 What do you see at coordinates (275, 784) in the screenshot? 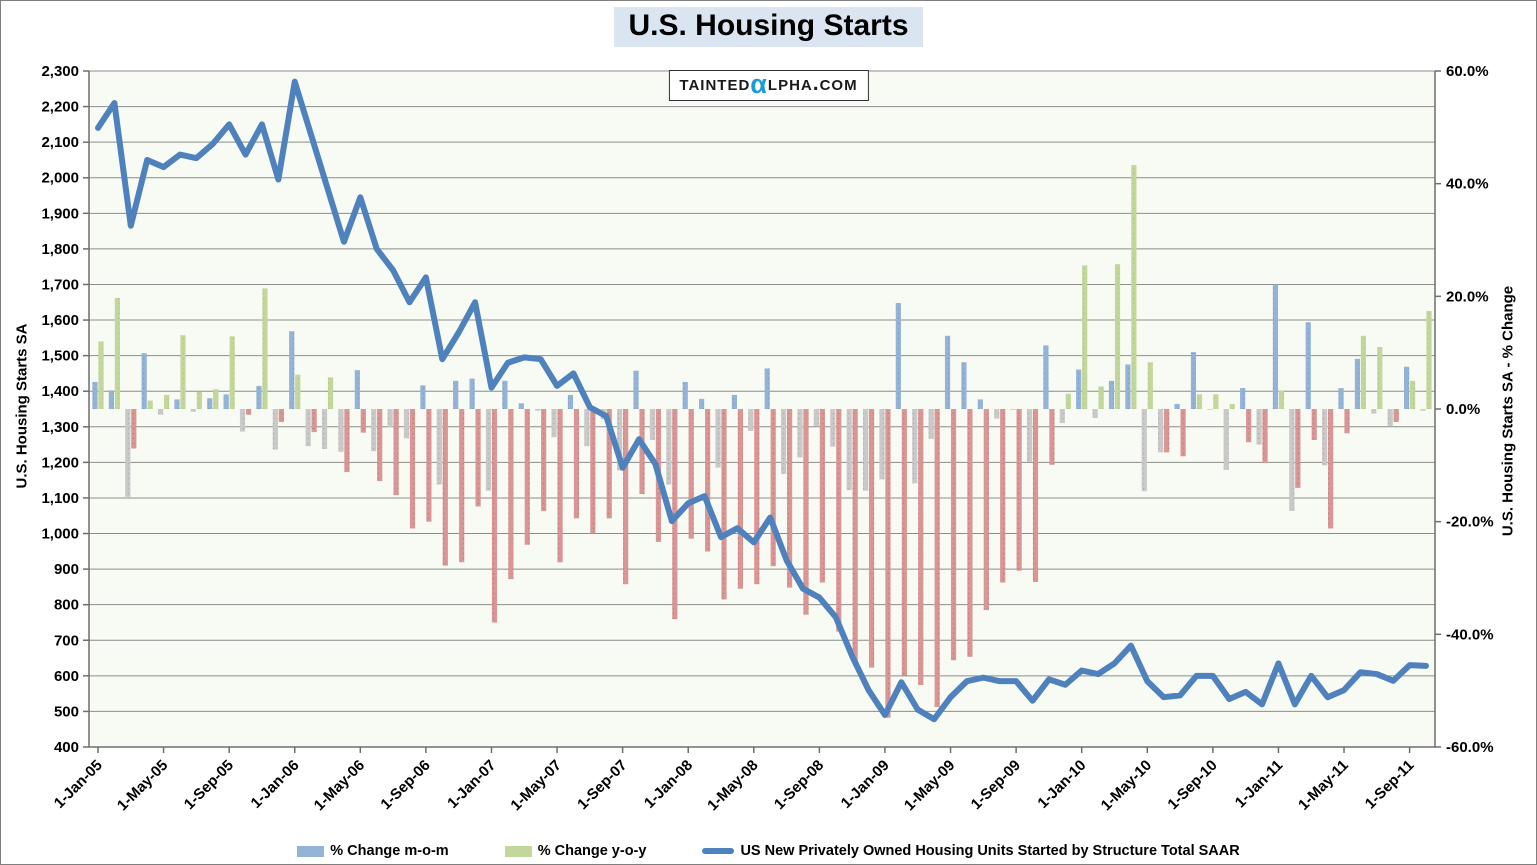
I see `axis-tick-label: 1-Jan-06` at bounding box center [275, 784].